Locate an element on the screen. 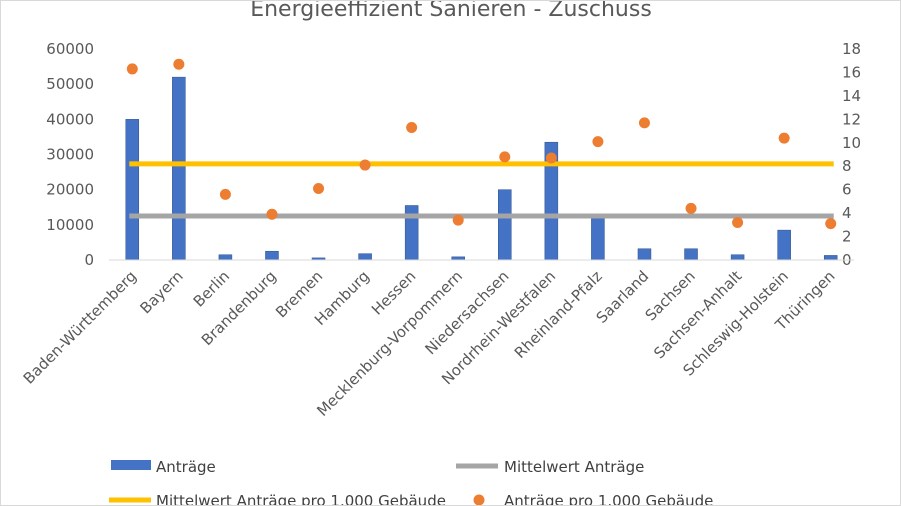  left-tick-label: 20000 is located at coordinates (70, 190).